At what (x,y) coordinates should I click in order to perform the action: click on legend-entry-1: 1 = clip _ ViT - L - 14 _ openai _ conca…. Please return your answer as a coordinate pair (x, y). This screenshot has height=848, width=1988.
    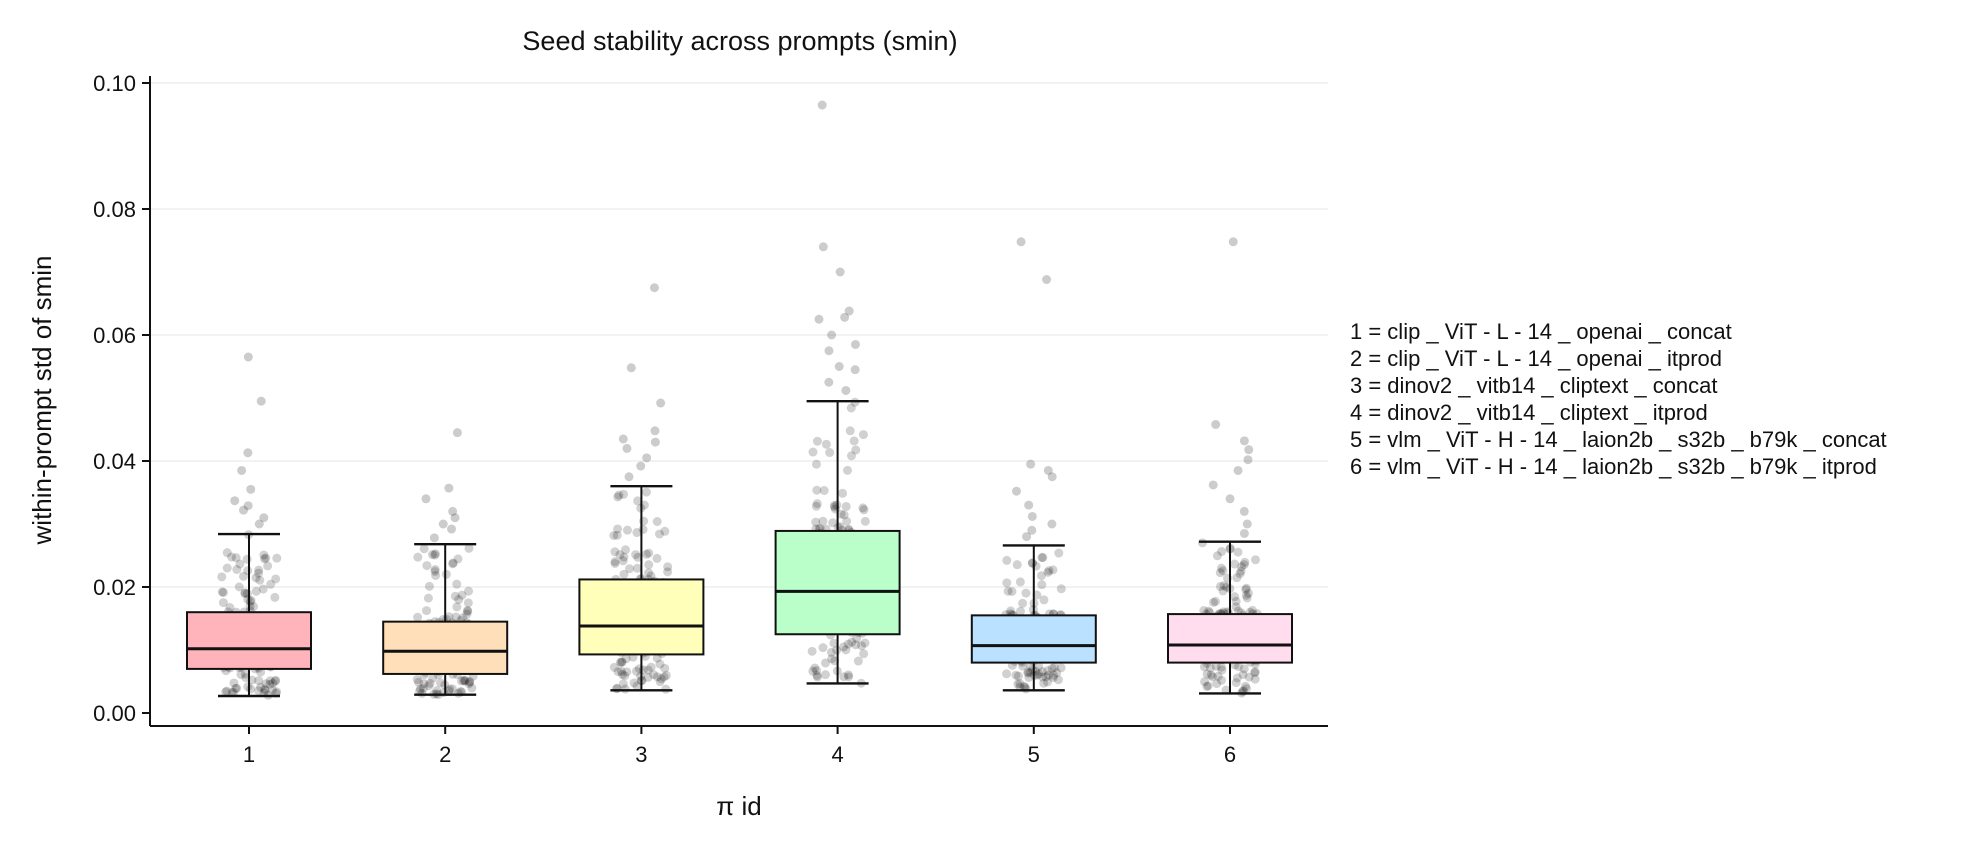
    Looking at the image, I should click on (1541, 331).